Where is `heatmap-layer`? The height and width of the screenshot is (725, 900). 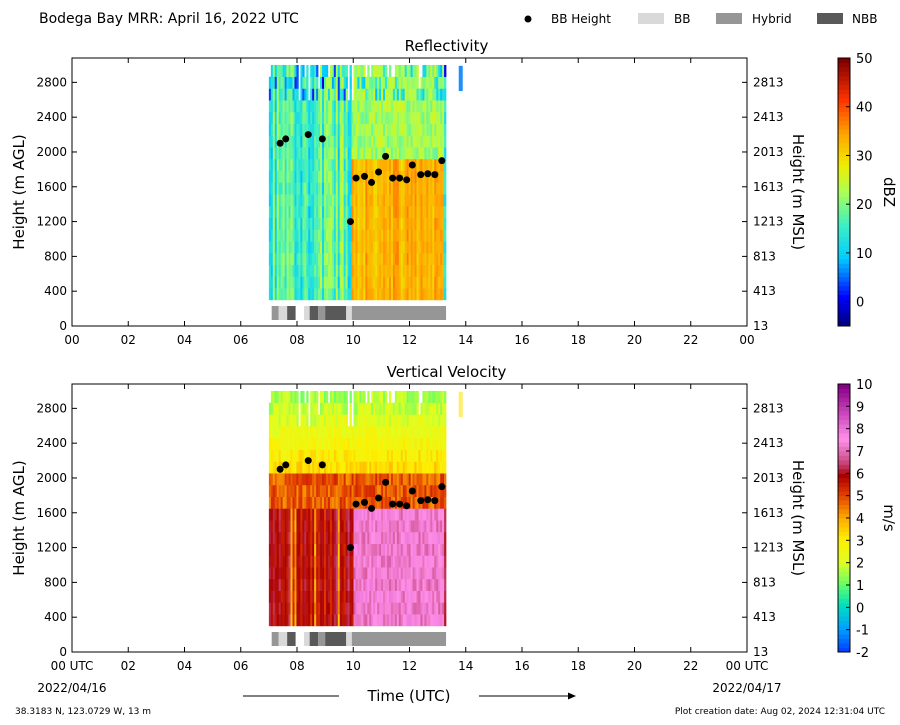
heatmap-layer is located at coordinates (365, 508).